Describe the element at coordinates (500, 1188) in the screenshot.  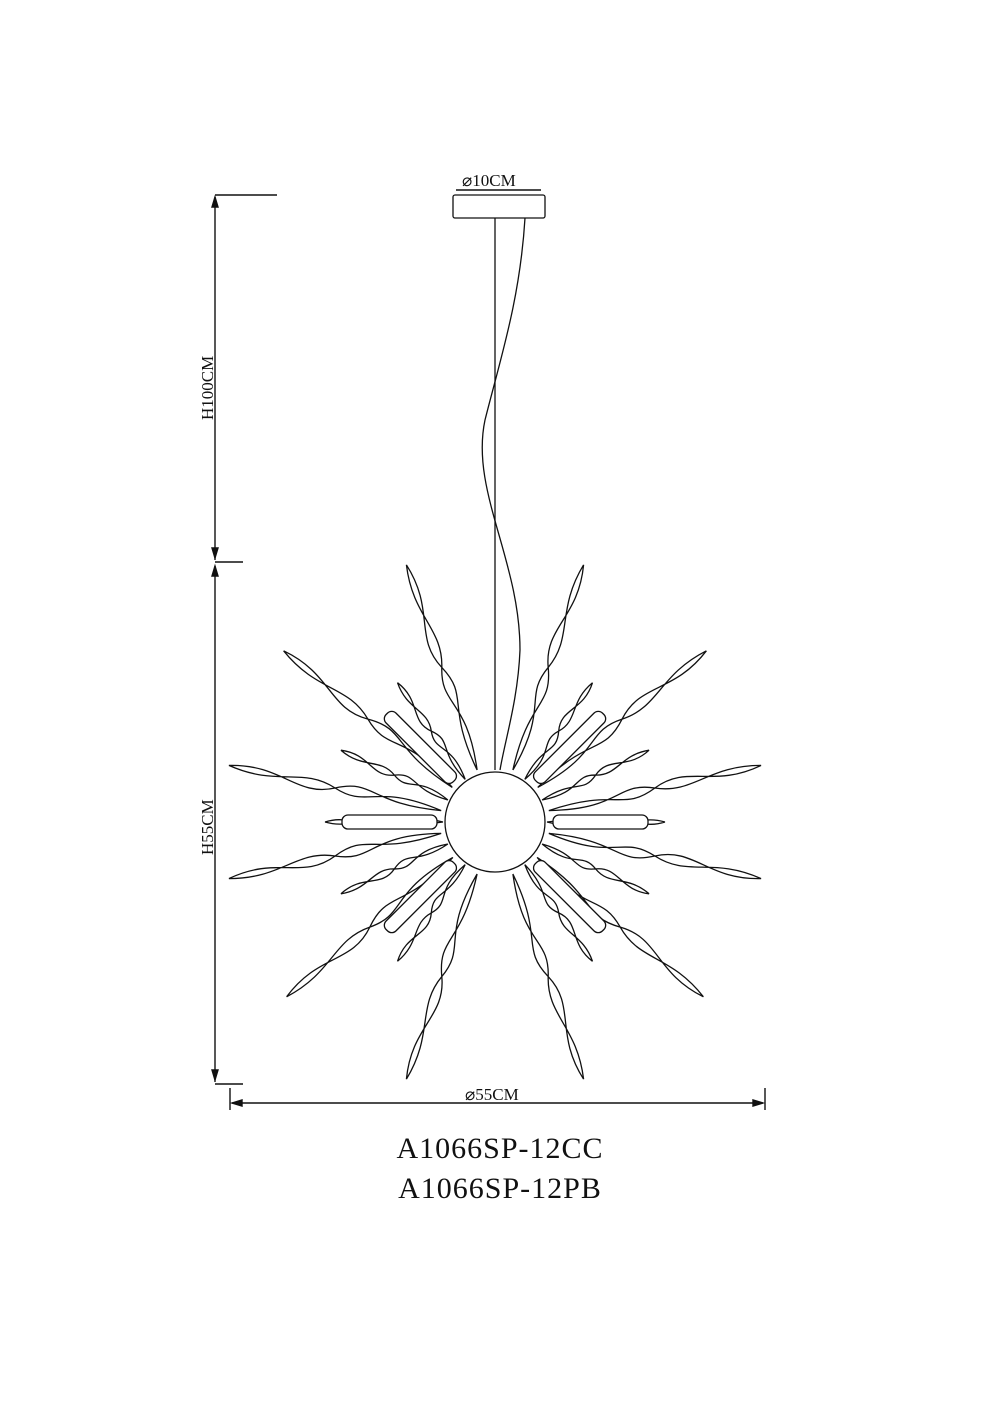
I see `model-number-2: A1066SP-12PB` at that location.